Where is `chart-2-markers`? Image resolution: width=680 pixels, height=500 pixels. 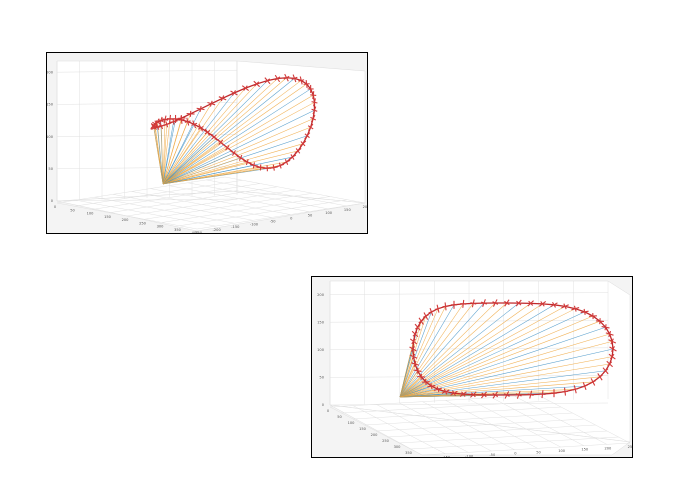 chart-2-markers is located at coordinates (513, 349).